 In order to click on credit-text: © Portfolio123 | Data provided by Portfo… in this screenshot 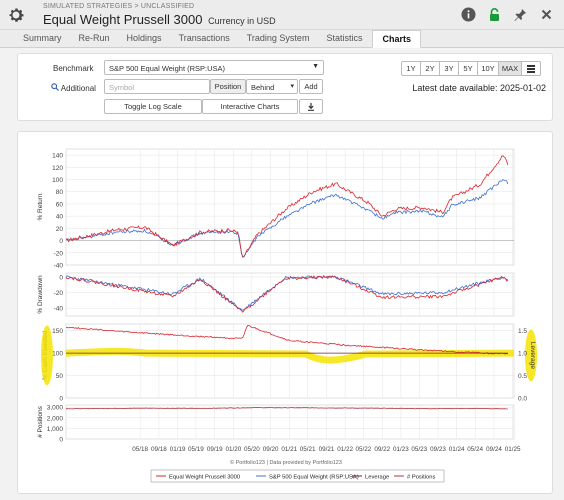, I will do `click(286, 462)`.